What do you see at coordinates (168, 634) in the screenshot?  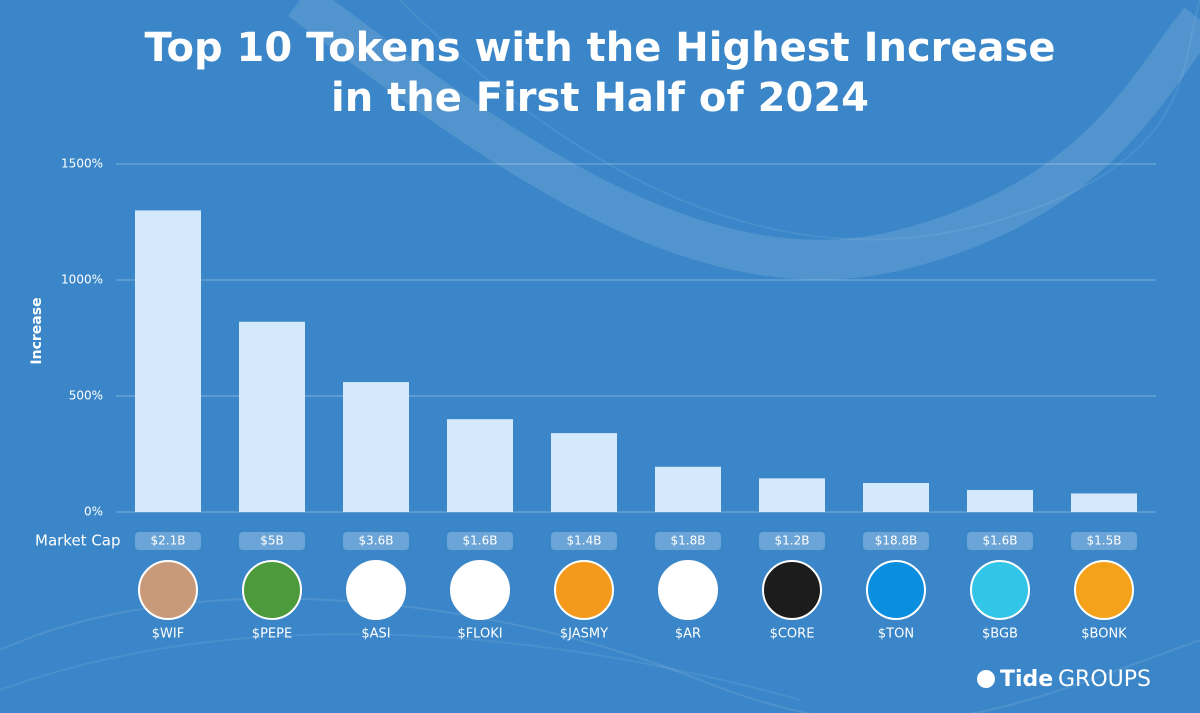 I see `x-tick-label: $WIF` at bounding box center [168, 634].